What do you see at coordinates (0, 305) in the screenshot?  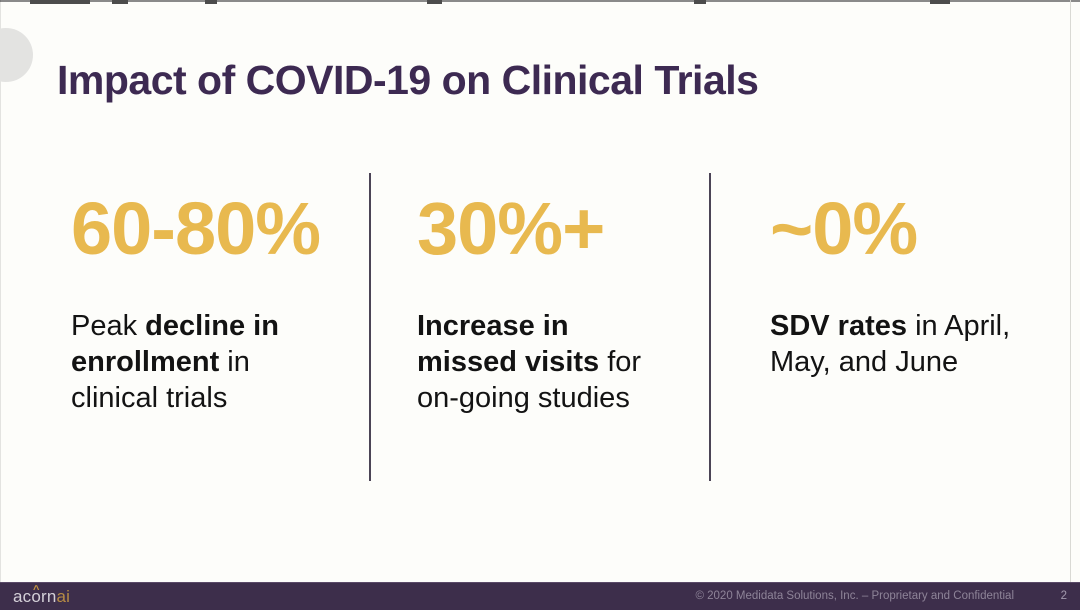 I see `screen-left-edge-line` at bounding box center [0, 305].